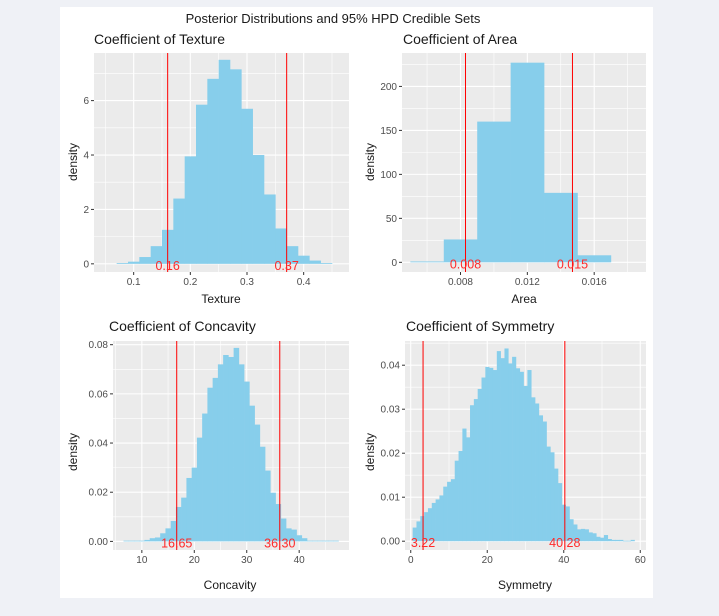  What do you see at coordinates (142, 560) in the screenshot?
I see `x-tick-label: 10` at bounding box center [142, 560].